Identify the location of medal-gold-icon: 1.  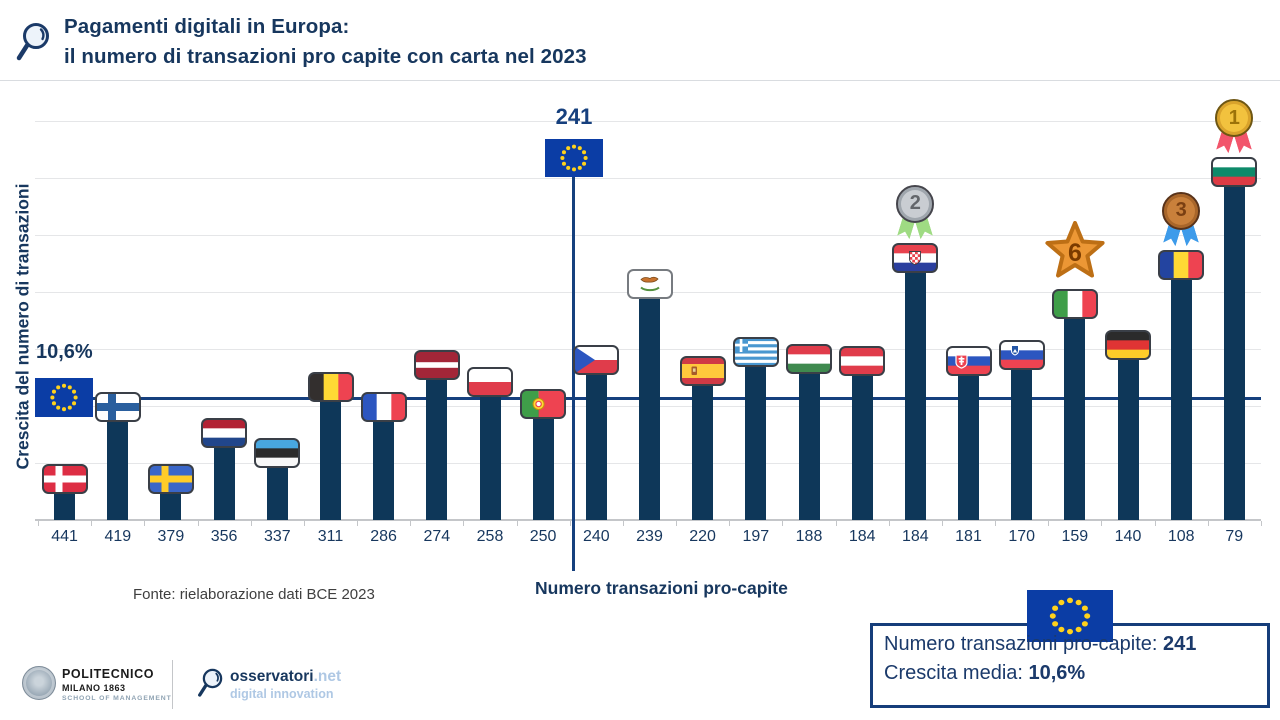
(1234, 127).